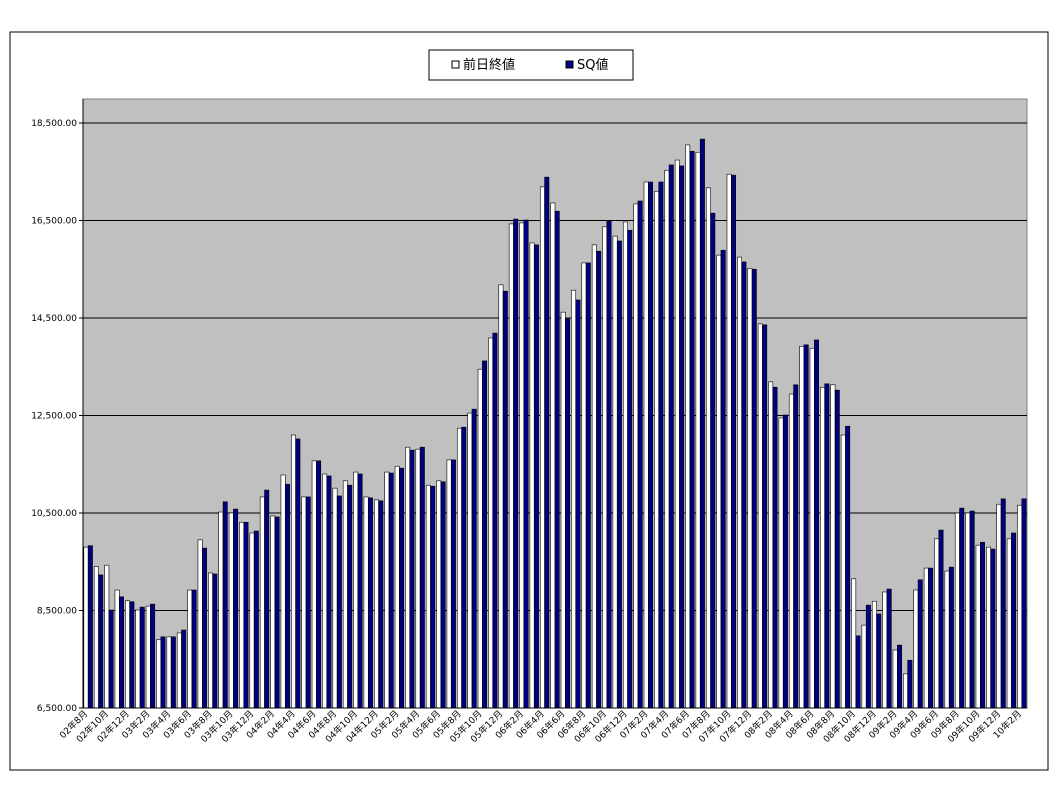 This screenshot has width=1058, height=798. I want to click on legend-box, so click(531, 65).